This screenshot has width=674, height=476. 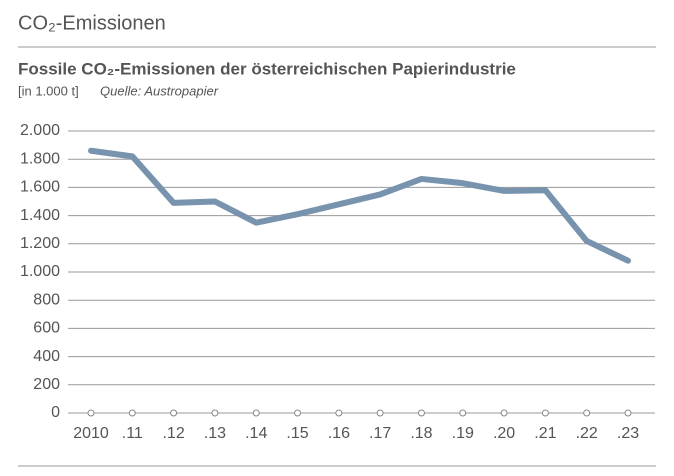 What do you see at coordinates (132, 433) in the screenshot?
I see `x-tick-label: .11` at bounding box center [132, 433].